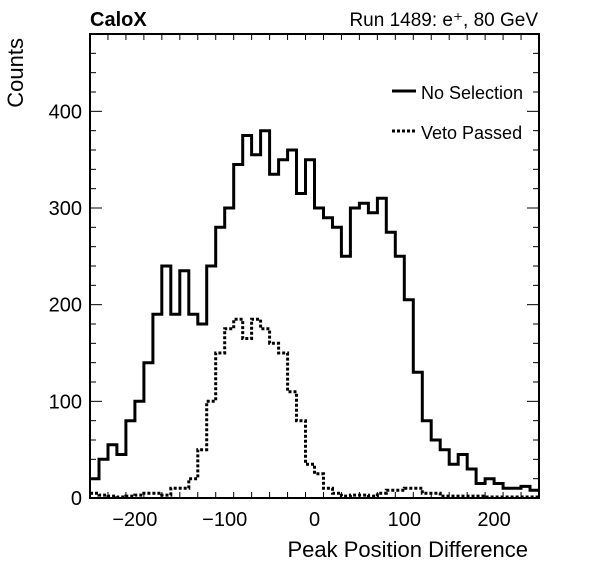  What do you see at coordinates (65, 209) in the screenshot?
I see `y-tick-label: 300` at bounding box center [65, 209].